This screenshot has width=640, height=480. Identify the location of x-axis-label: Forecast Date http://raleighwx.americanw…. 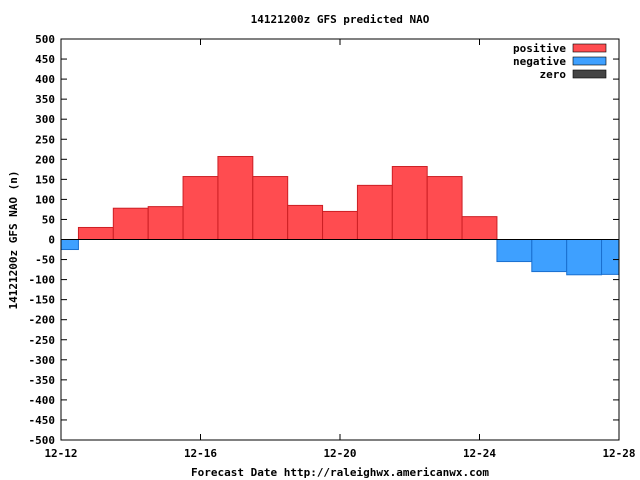
(340, 472).